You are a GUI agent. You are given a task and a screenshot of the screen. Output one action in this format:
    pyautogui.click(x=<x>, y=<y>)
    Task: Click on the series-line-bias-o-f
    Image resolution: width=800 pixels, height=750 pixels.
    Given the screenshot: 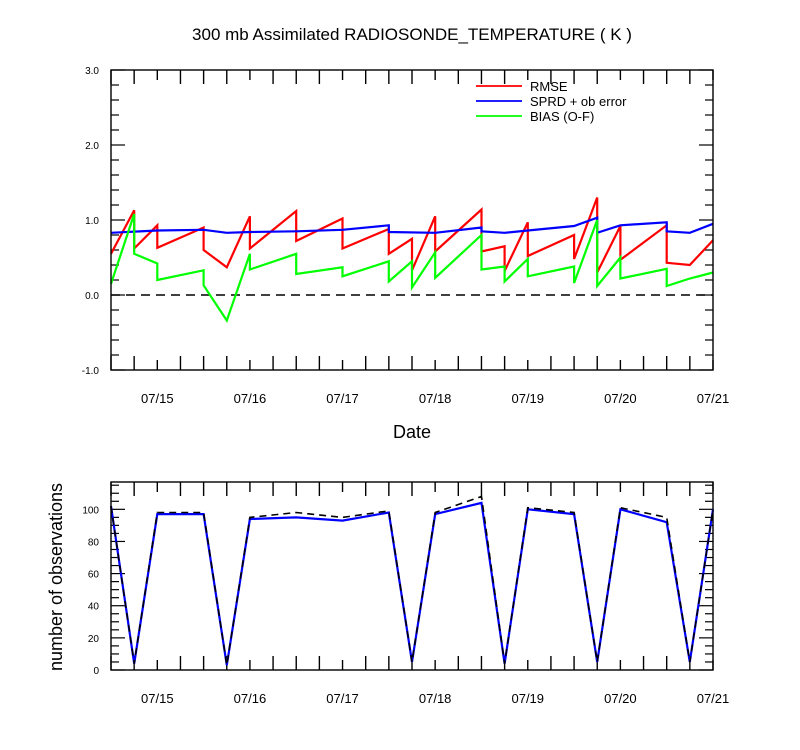 What is the action you would take?
    pyautogui.click(x=411, y=268)
    